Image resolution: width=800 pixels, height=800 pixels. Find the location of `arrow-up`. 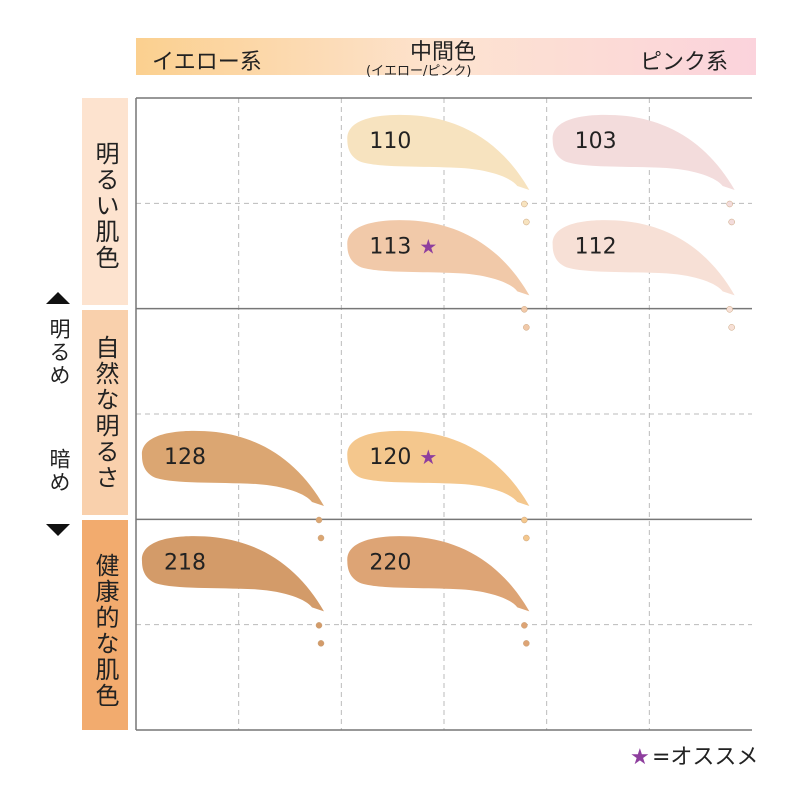

arrow-up is located at coordinates (58, 298).